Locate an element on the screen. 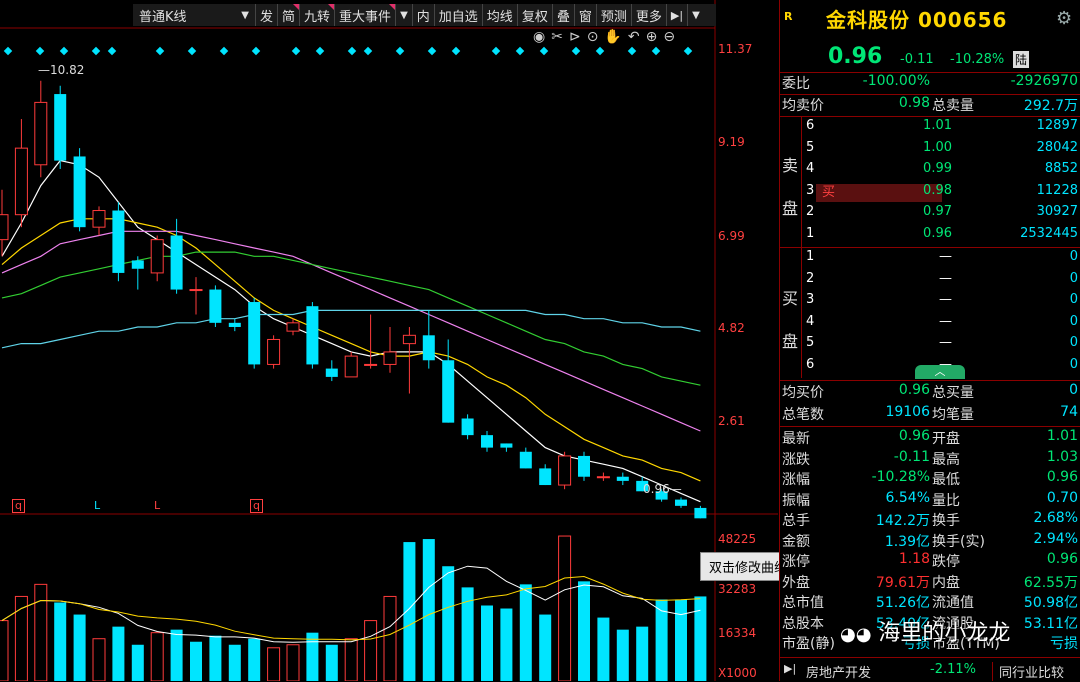  sell-order-row: 5 1.00 28042 is located at coordinates (941, 150).